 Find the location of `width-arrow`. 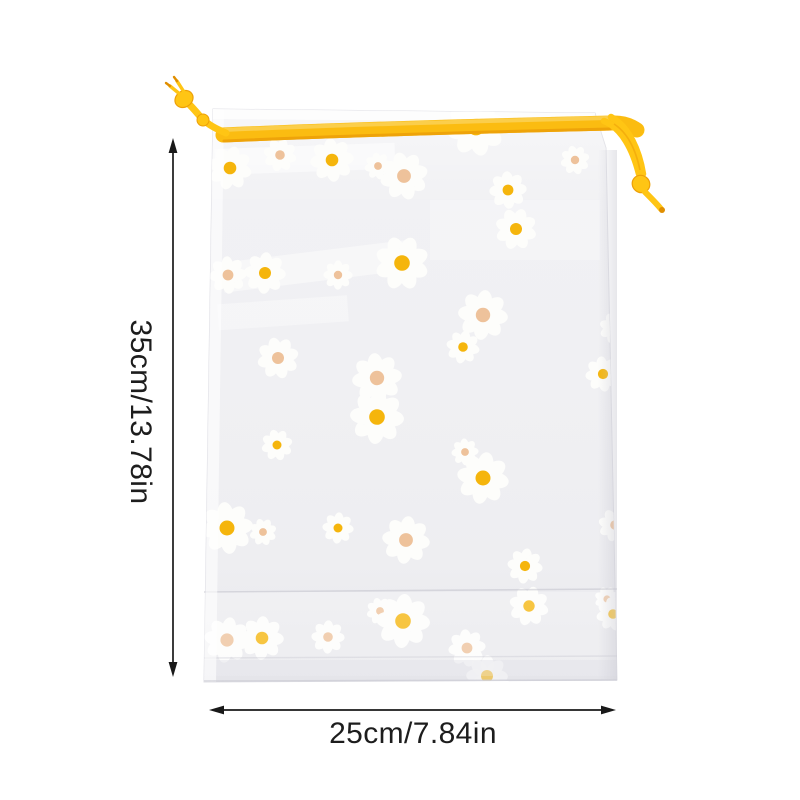

width-arrow is located at coordinates (412, 710).